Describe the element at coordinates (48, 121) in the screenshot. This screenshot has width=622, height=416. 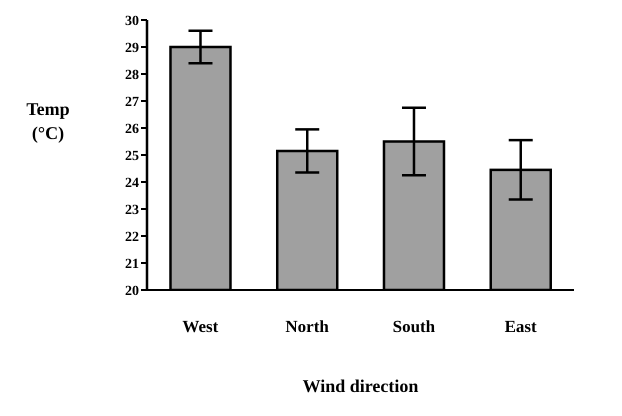
I see `y-axis-title: Temp (°C)` at that location.